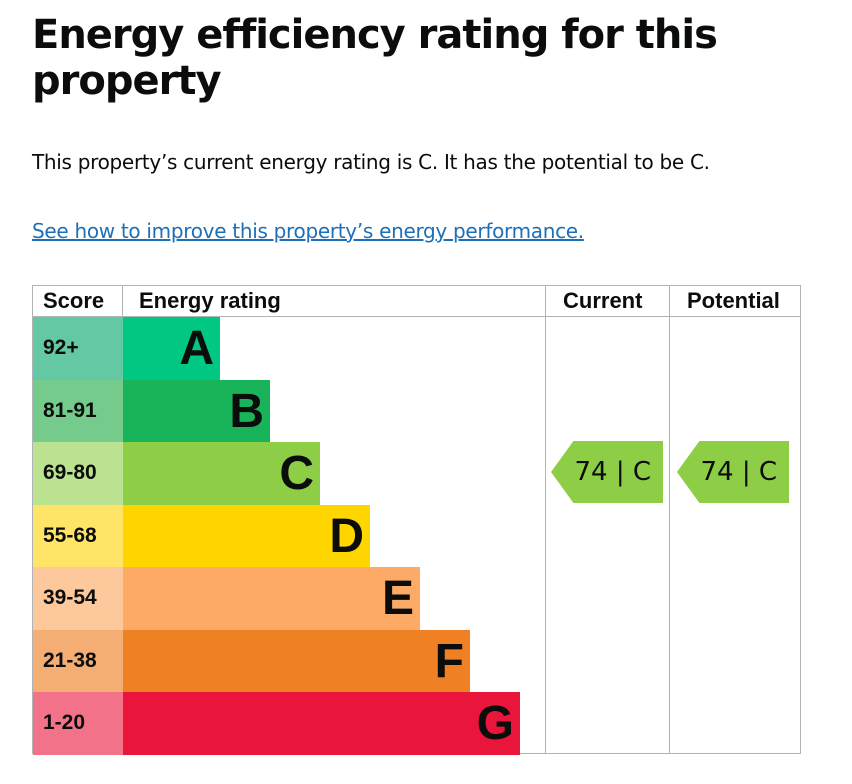  I want to click on band-score: 21-38, so click(78, 660).